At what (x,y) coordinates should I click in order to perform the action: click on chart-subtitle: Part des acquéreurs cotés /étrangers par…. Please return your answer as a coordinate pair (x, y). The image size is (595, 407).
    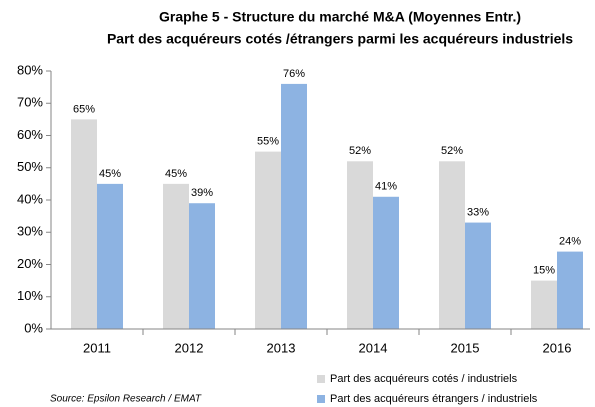
    Looking at the image, I should click on (340, 39).